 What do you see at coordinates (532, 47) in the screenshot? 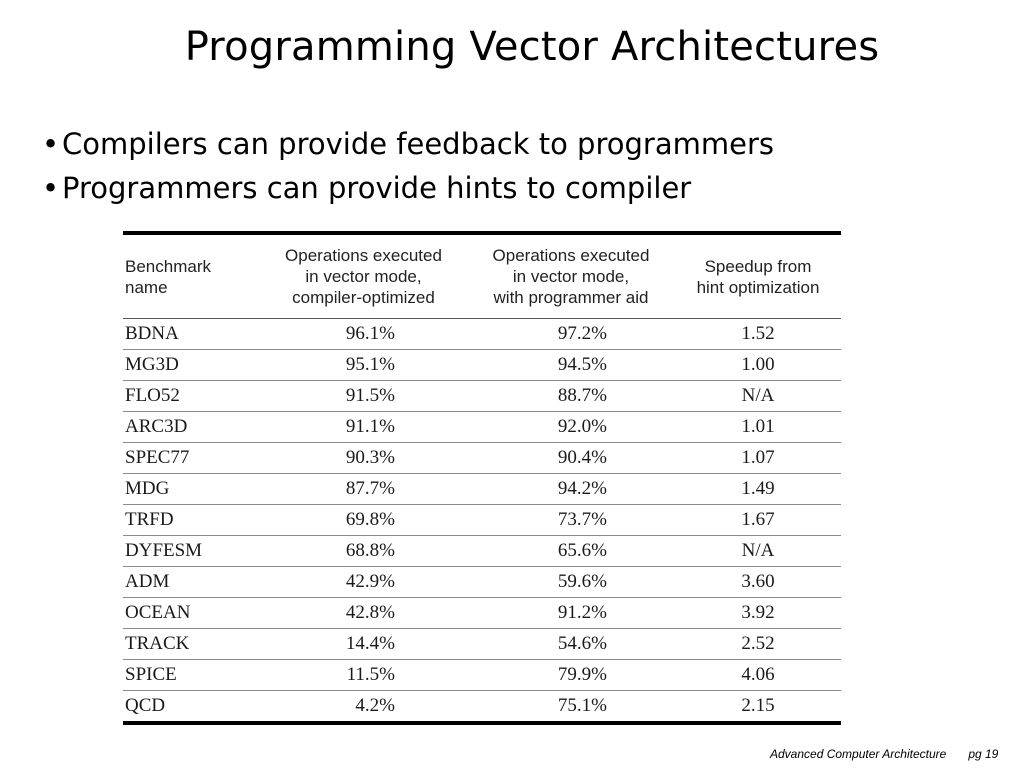
I see `slide-title: Programming Vector Architectures` at bounding box center [532, 47].